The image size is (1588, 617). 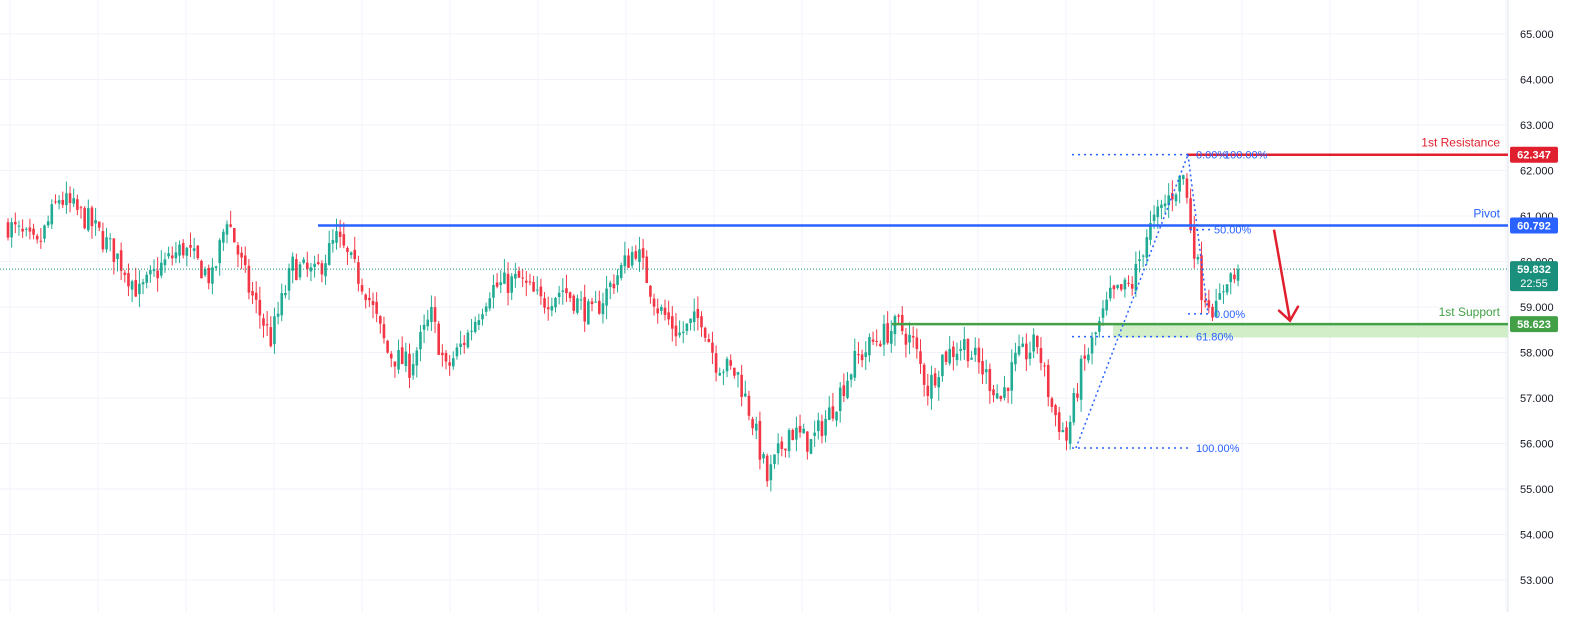 What do you see at coordinates (1282, 275) in the screenshot?
I see `down-arrow-shaft` at bounding box center [1282, 275].